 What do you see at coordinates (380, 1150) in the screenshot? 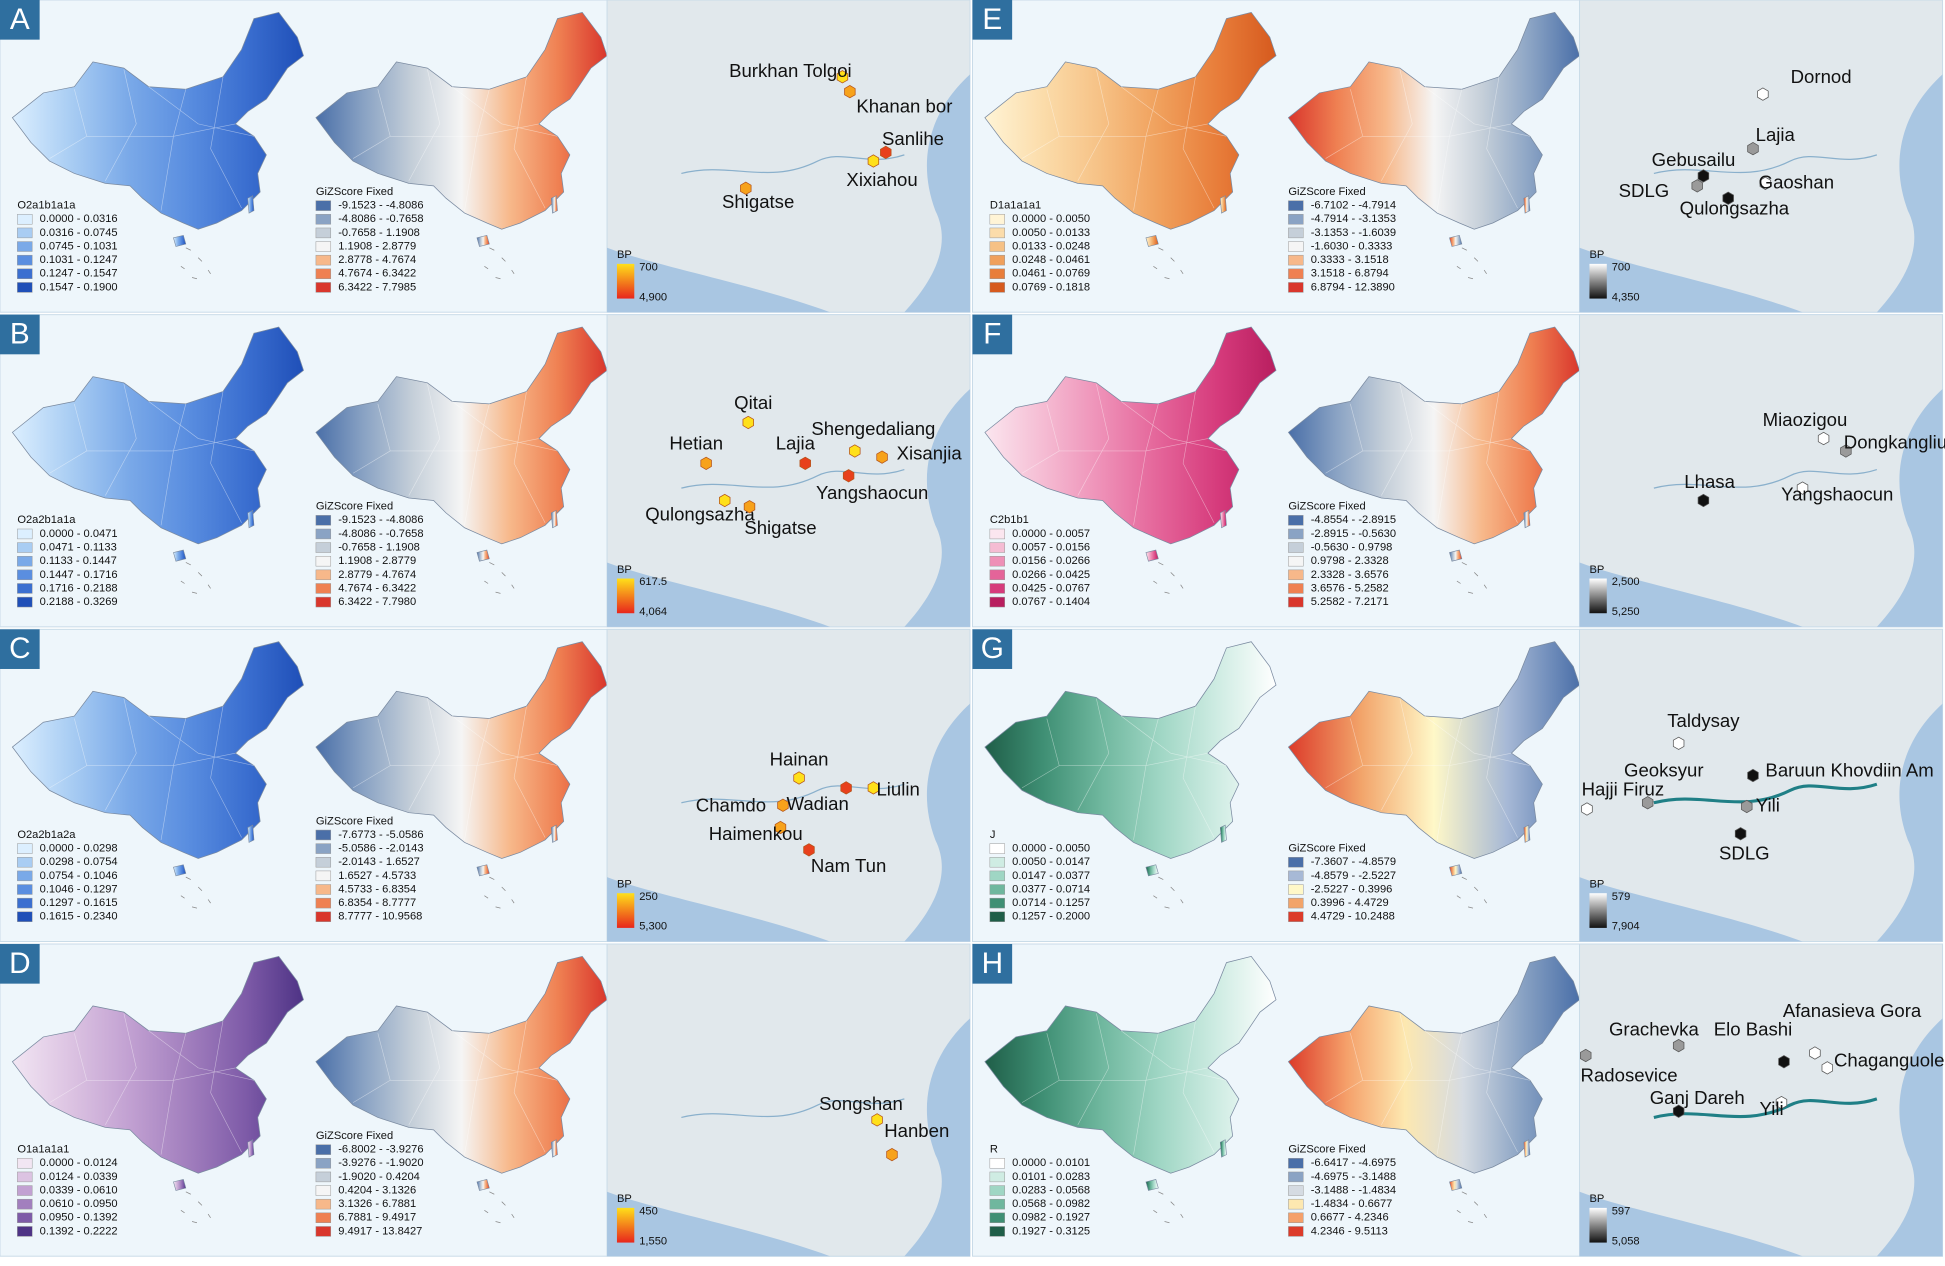
I see `legend-label: -6.8002 - -3.9276` at bounding box center [380, 1150].